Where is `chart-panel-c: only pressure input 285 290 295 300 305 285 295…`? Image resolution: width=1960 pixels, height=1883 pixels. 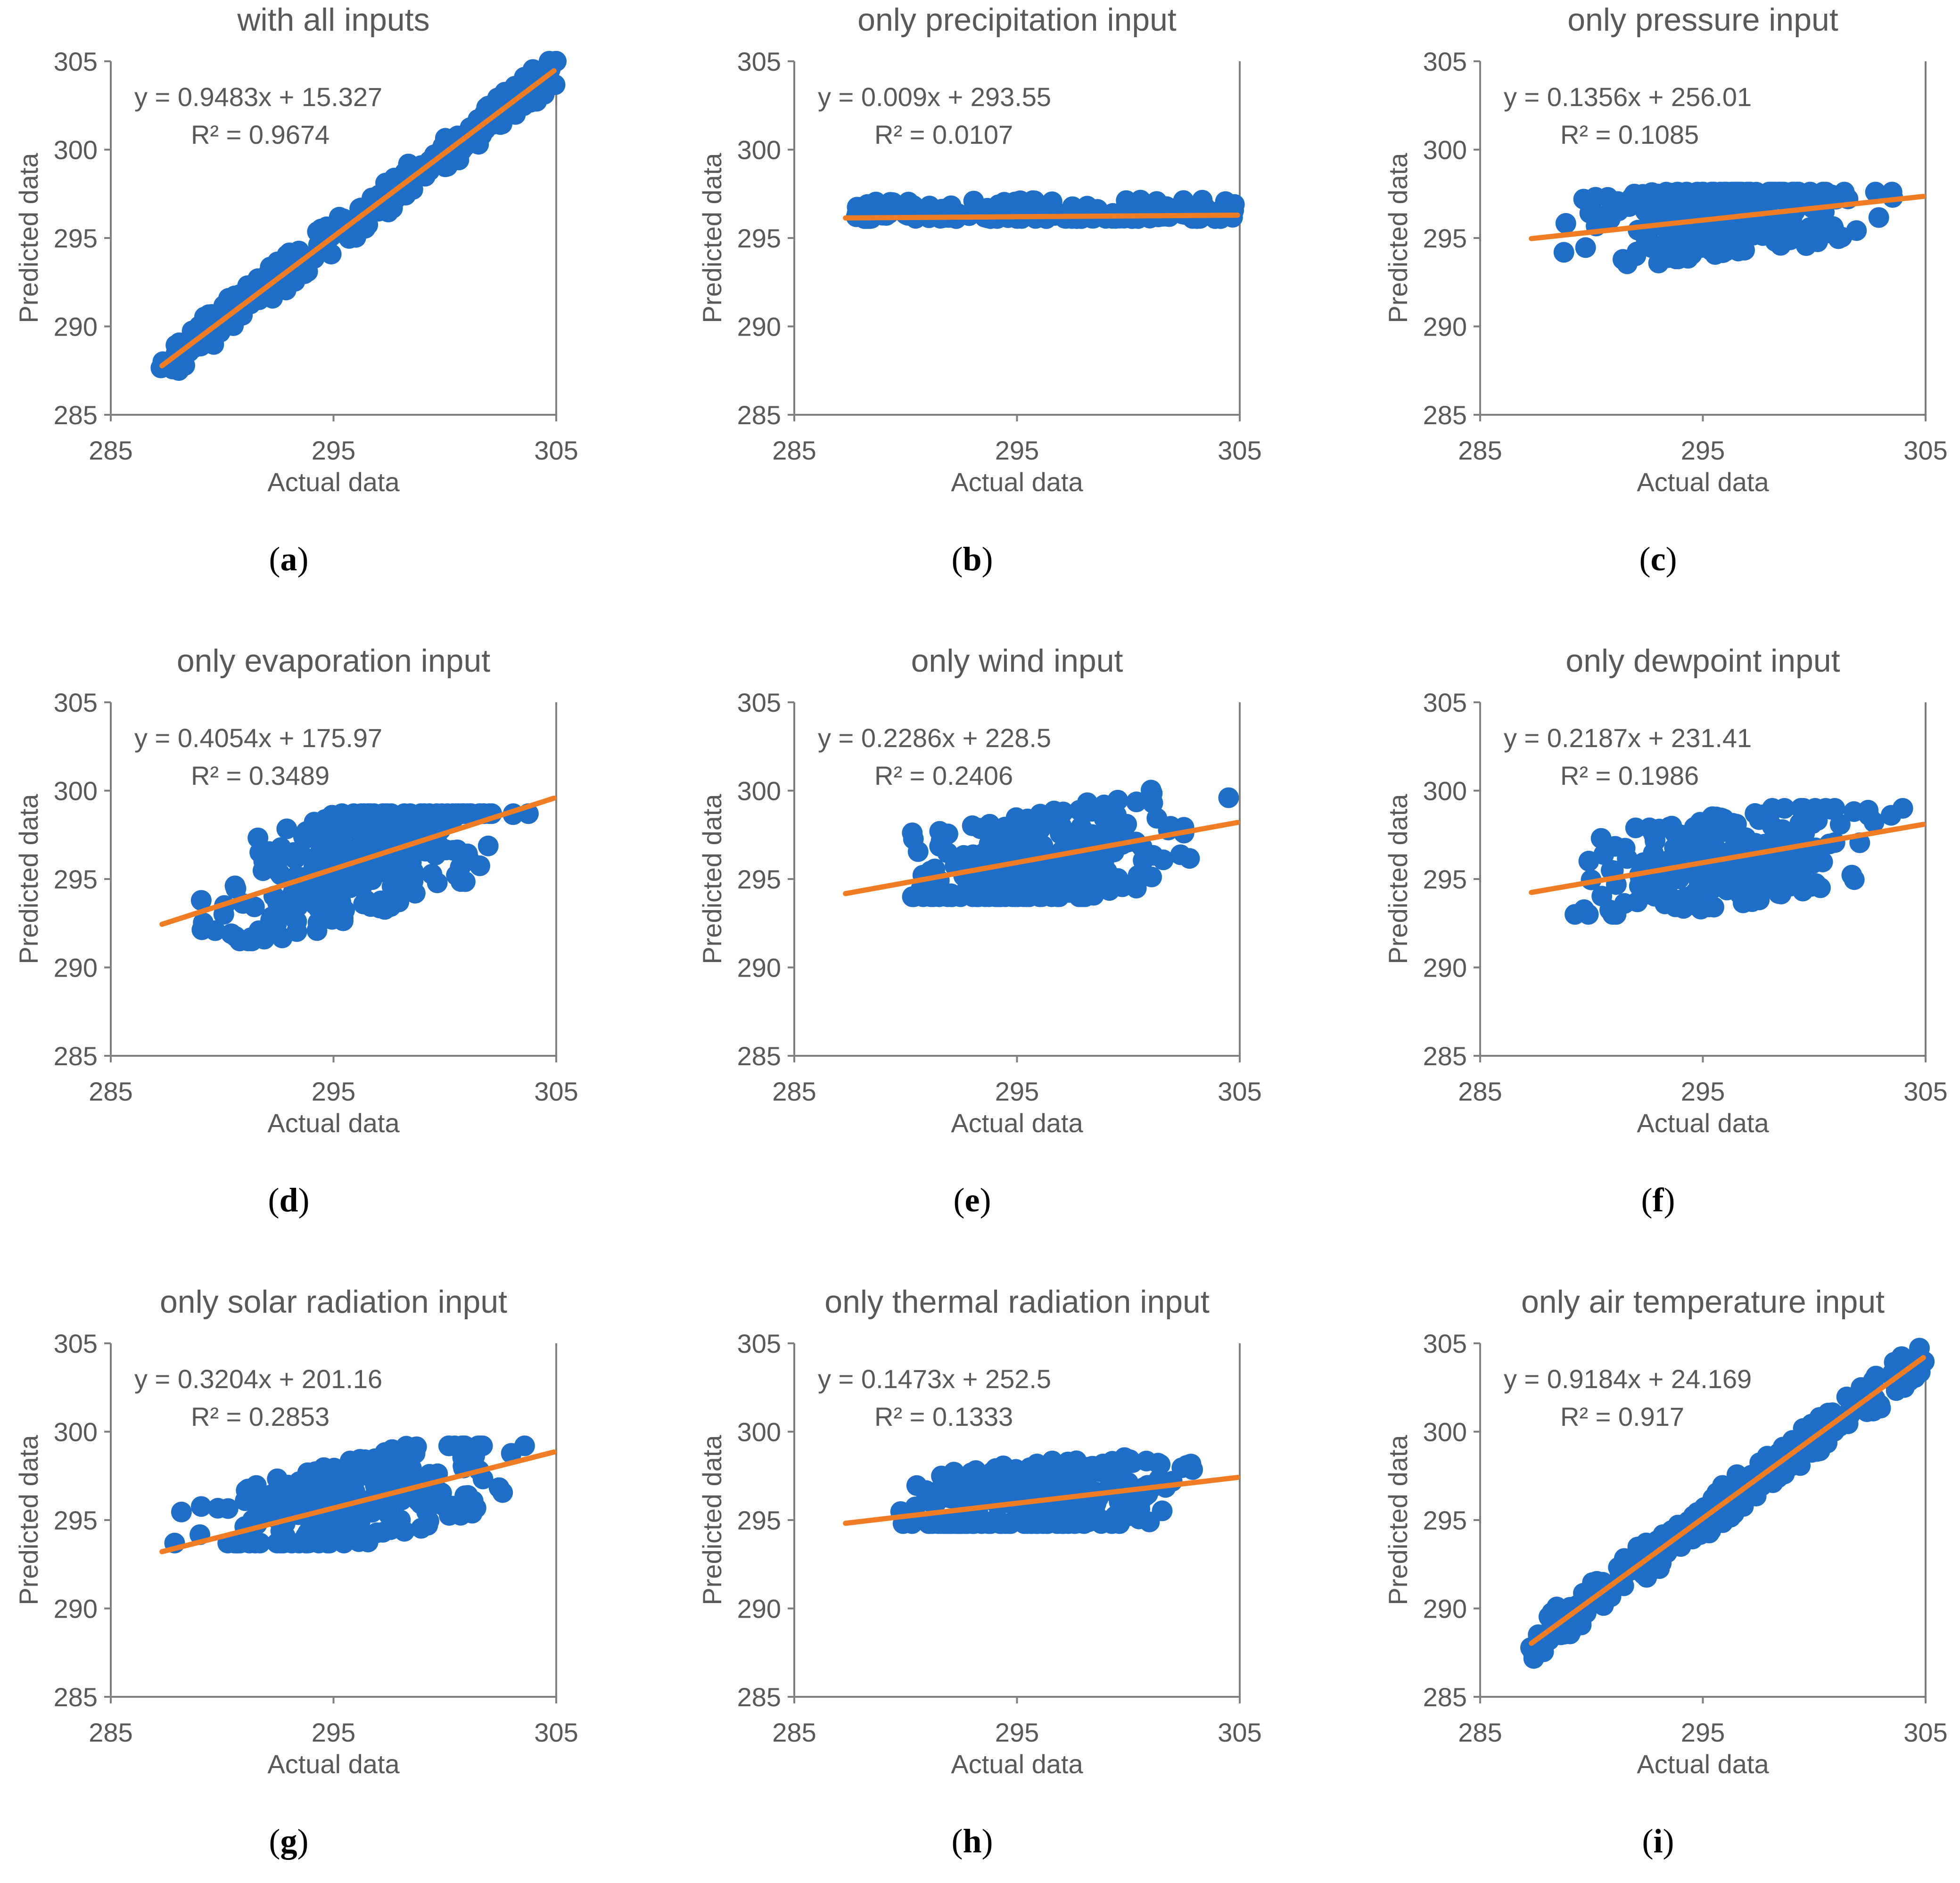
chart-panel-c: only pressure input 285 290 295 300 305 285 295… is located at coordinates (1666, 290).